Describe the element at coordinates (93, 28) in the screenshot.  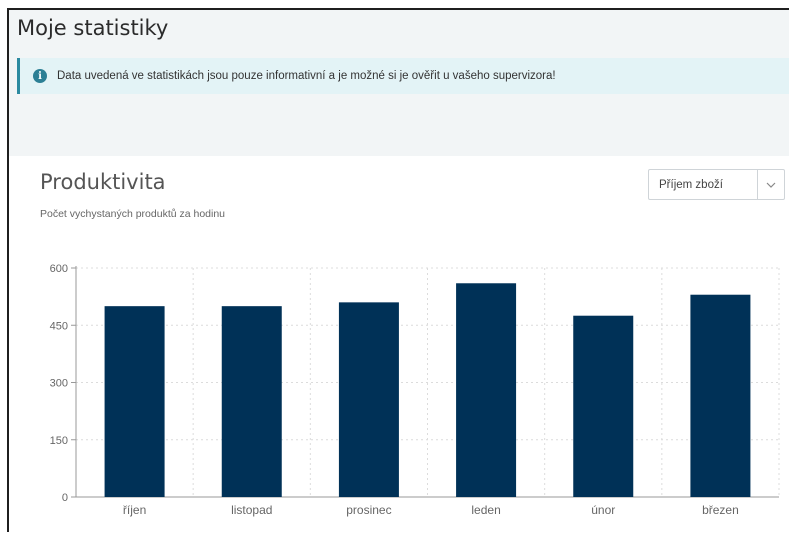
I see `page-title: Moje statistiky` at that location.